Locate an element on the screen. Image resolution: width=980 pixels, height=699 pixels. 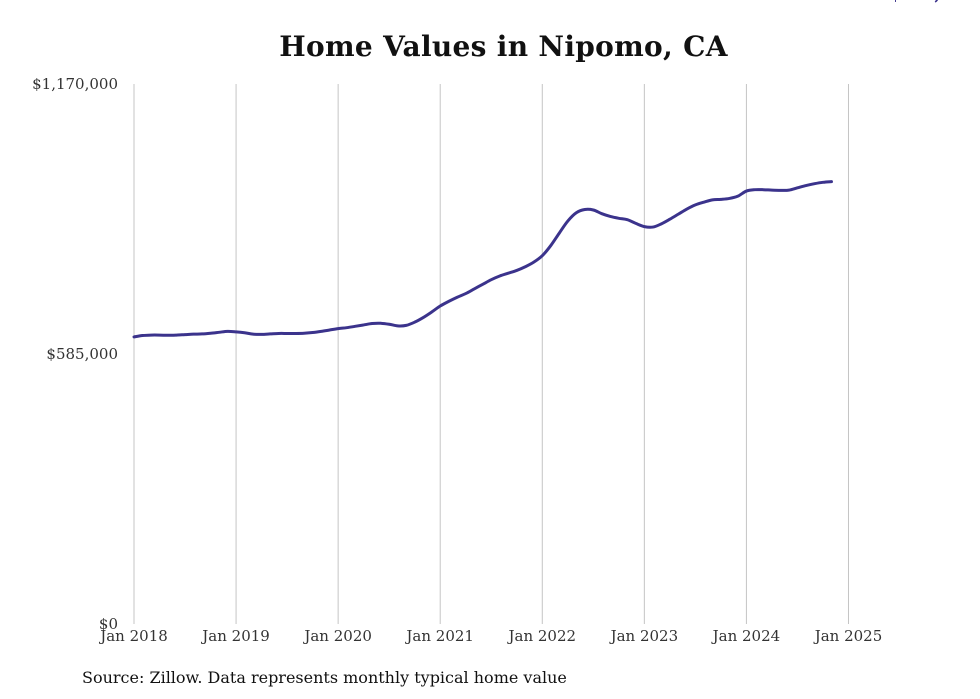
last-value-label: $939,467 is located at coordinates (932, 2).